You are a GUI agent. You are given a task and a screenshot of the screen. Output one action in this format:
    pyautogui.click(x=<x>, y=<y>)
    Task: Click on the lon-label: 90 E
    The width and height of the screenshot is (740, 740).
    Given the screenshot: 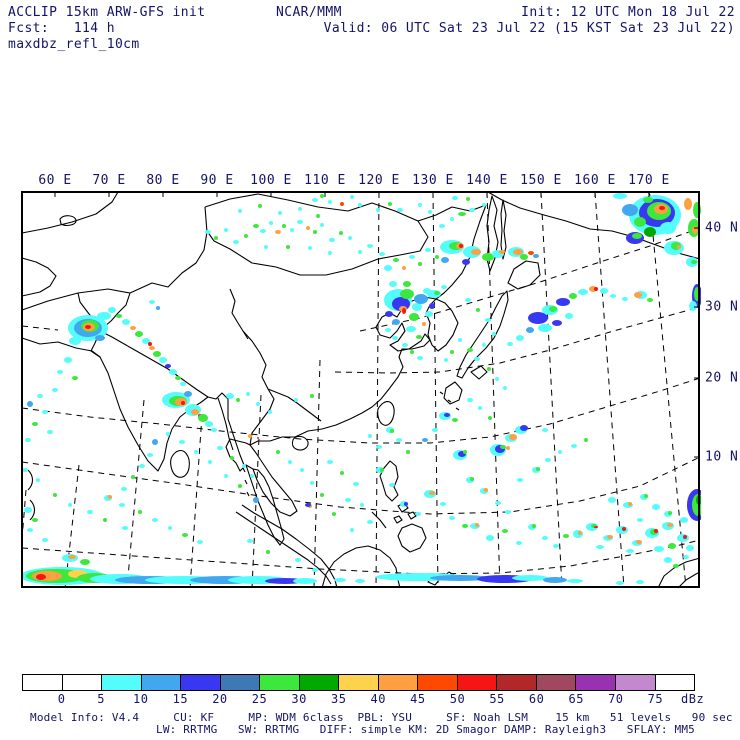 What is the action you would take?
    pyautogui.click(x=217, y=180)
    